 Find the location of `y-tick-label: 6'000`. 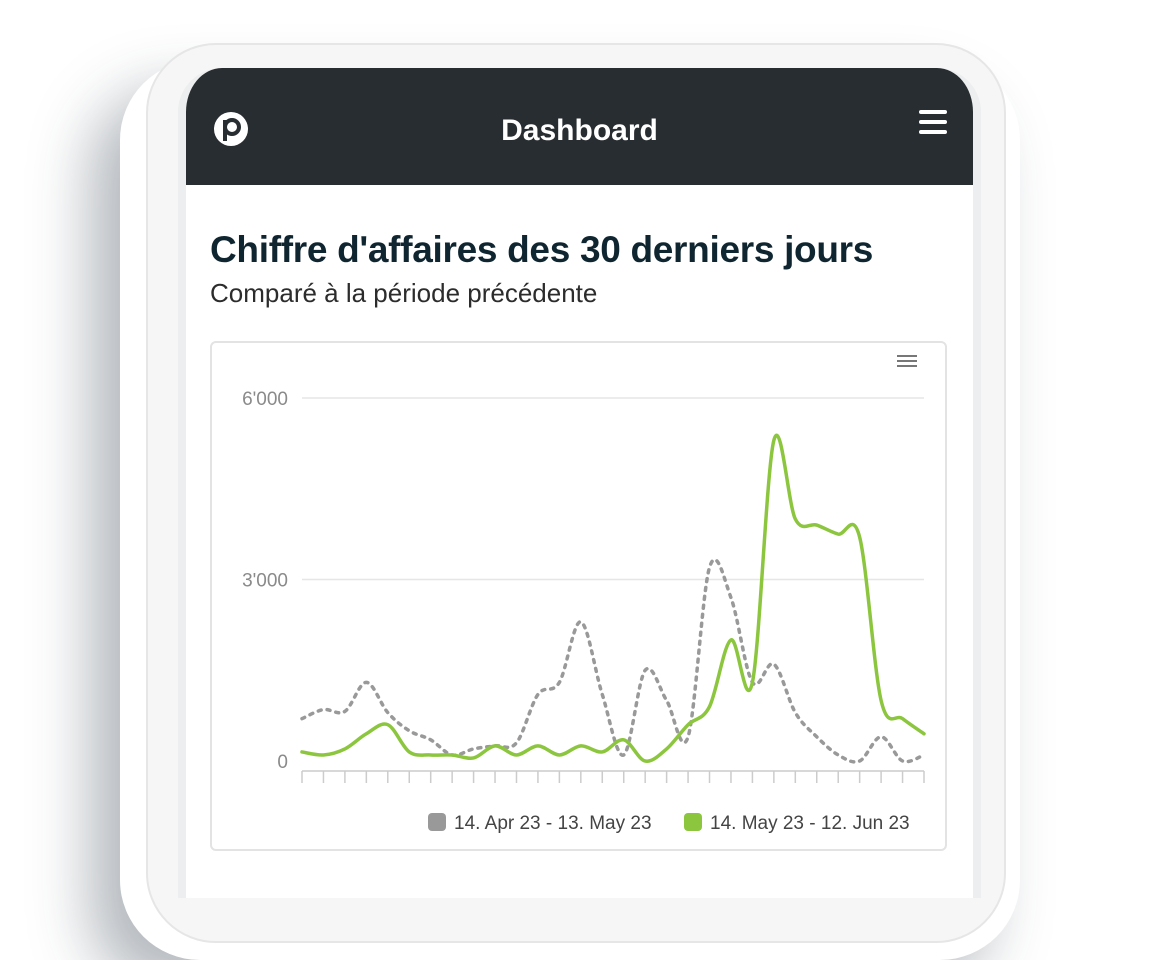

y-tick-label: 6'000 is located at coordinates (265, 399).